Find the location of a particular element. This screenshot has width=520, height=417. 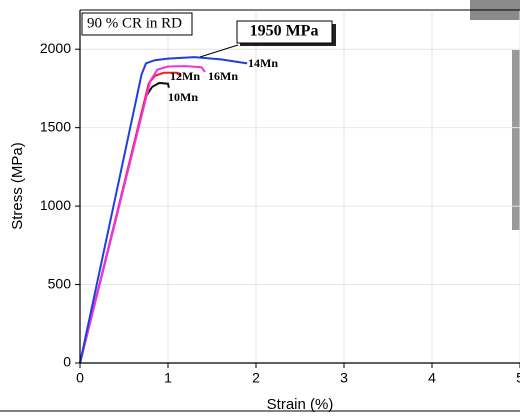

y-tick-label: 1000 is located at coordinates (55, 205).